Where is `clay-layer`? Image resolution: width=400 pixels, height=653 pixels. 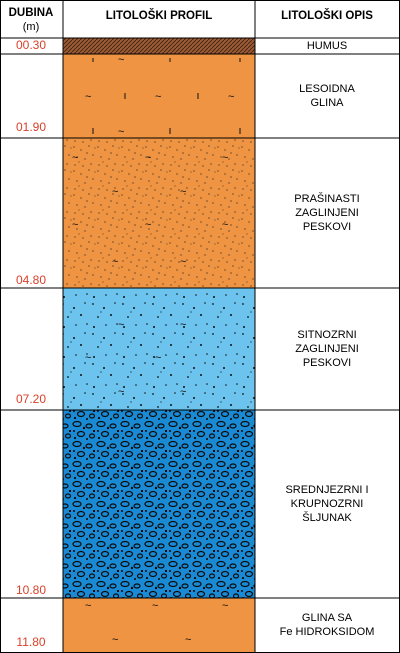 clay-layer is located at coordinates (159, 96).